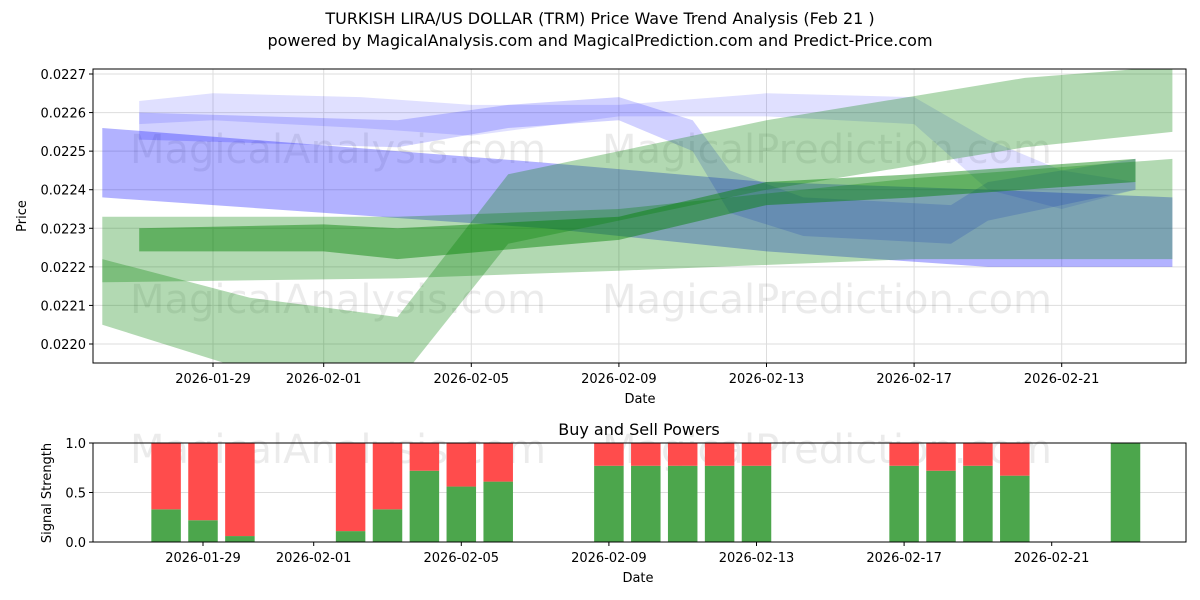  I want to click on y-tick-label: 0.0225, so click(64, 152).